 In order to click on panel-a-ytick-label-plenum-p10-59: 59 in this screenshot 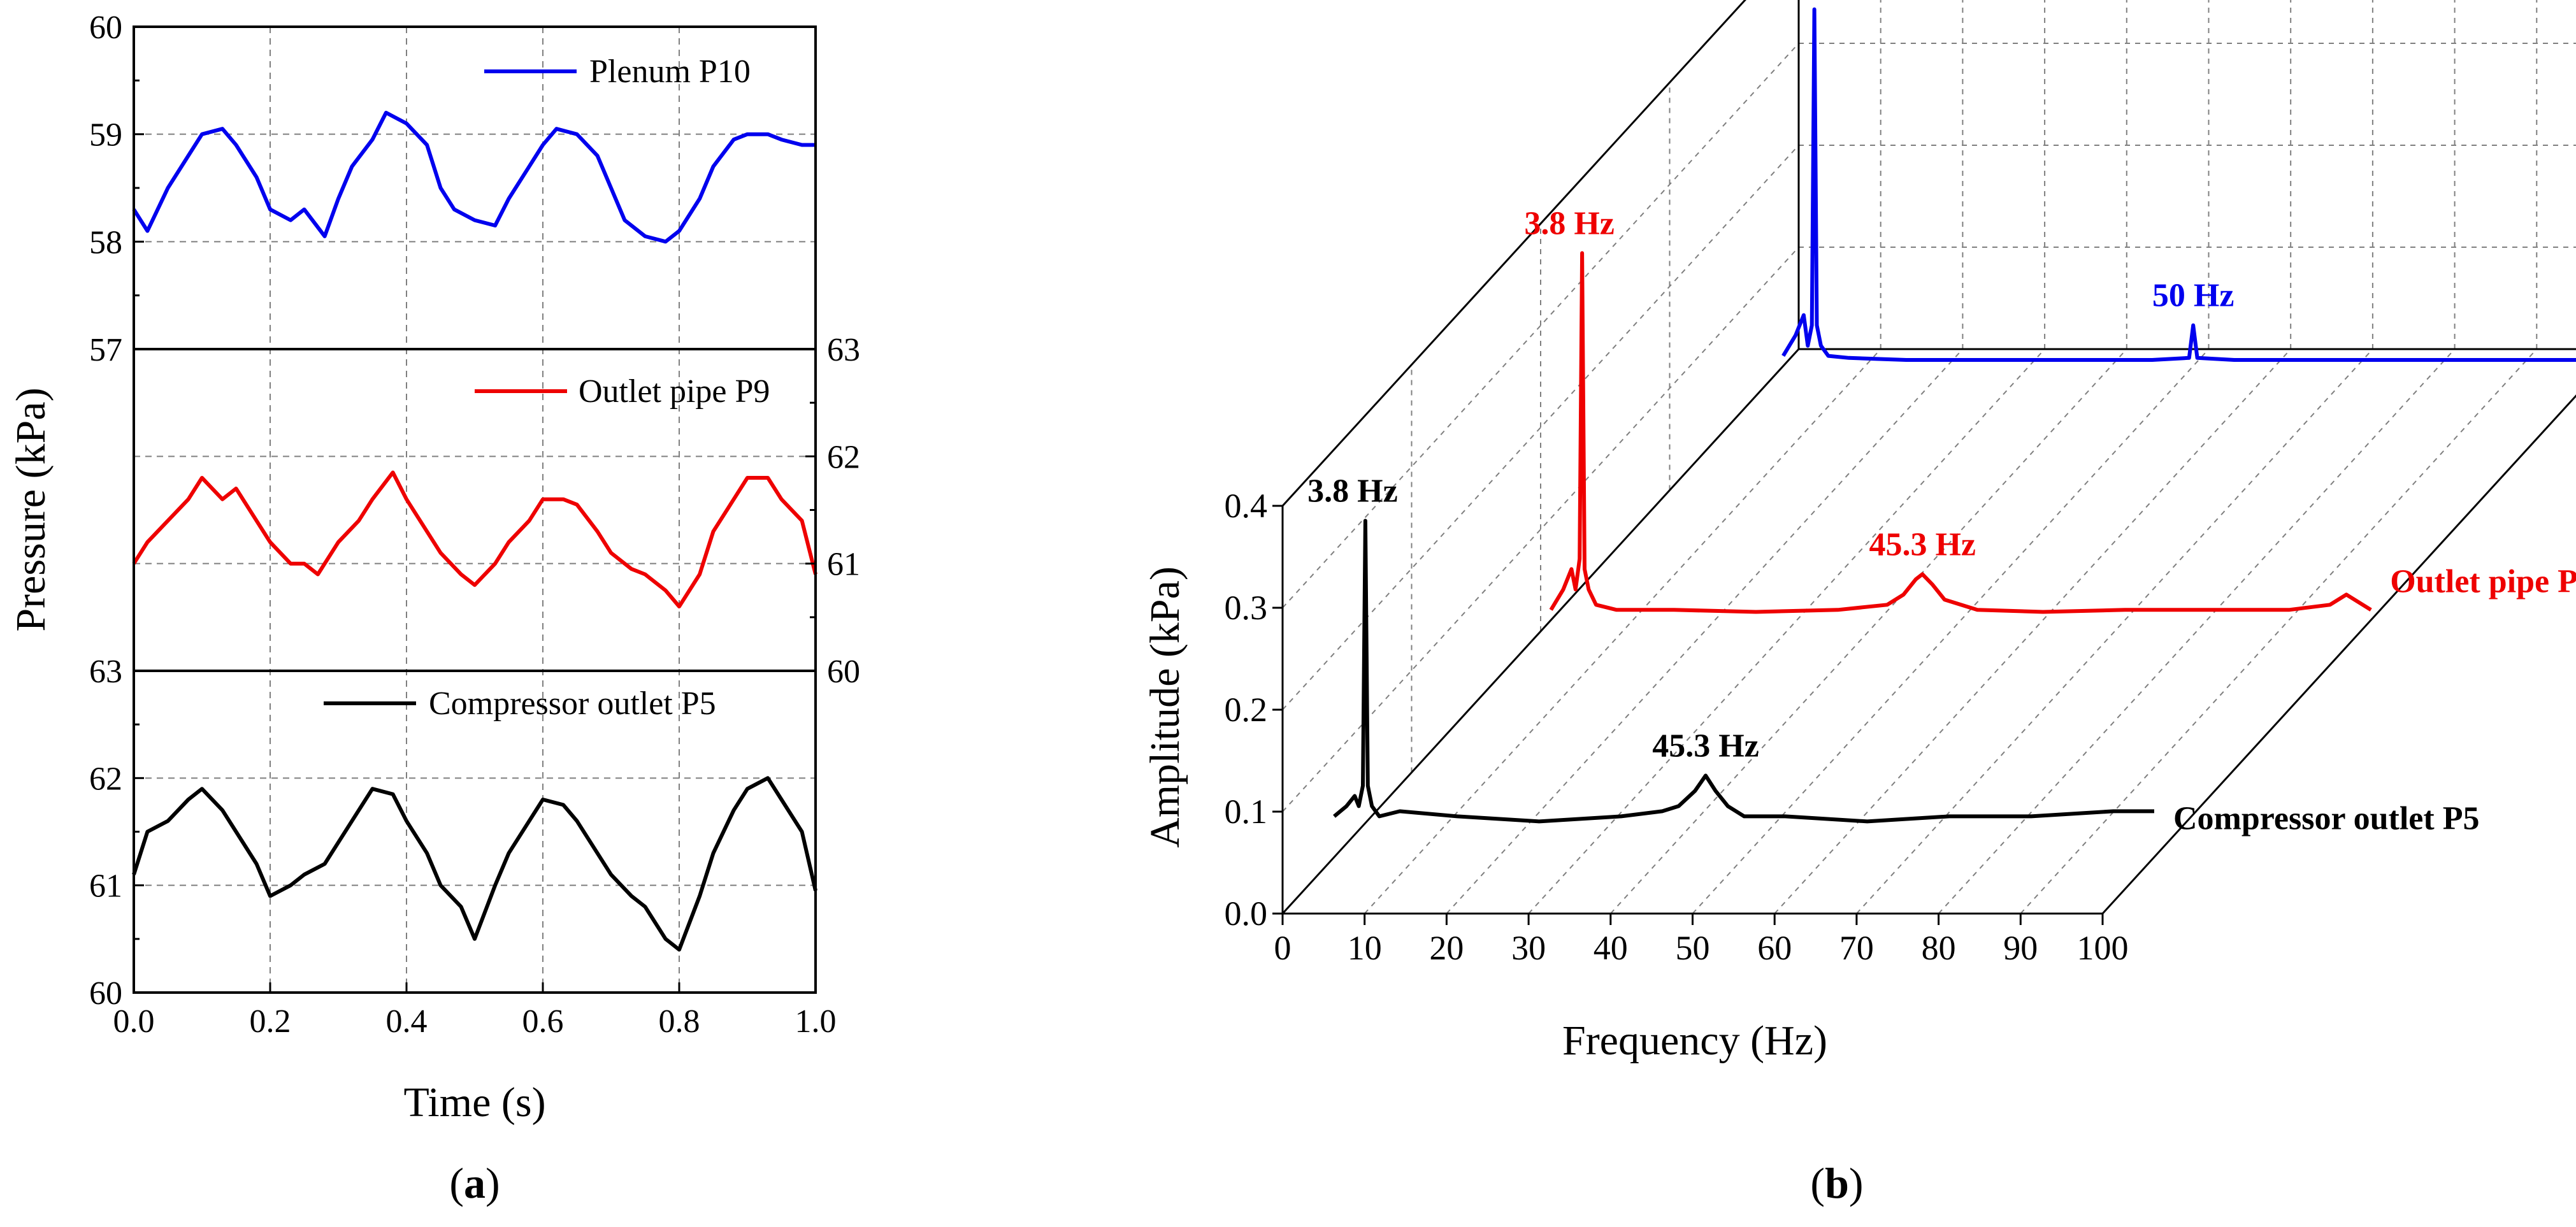, I will do `click(105, 135)`.